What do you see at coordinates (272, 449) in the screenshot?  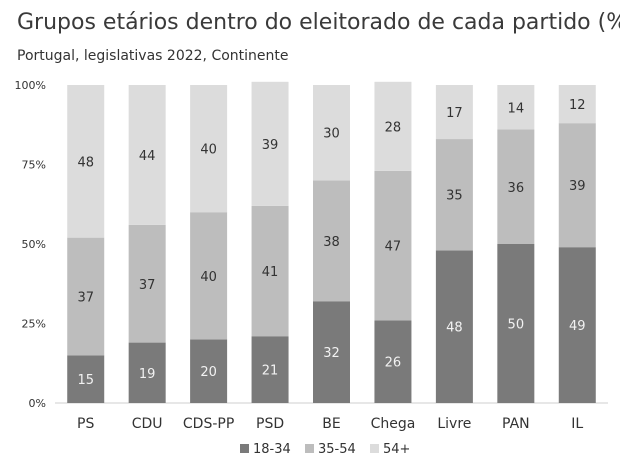 I see `legend-label: 18-34` at bounding box center [272, 449].